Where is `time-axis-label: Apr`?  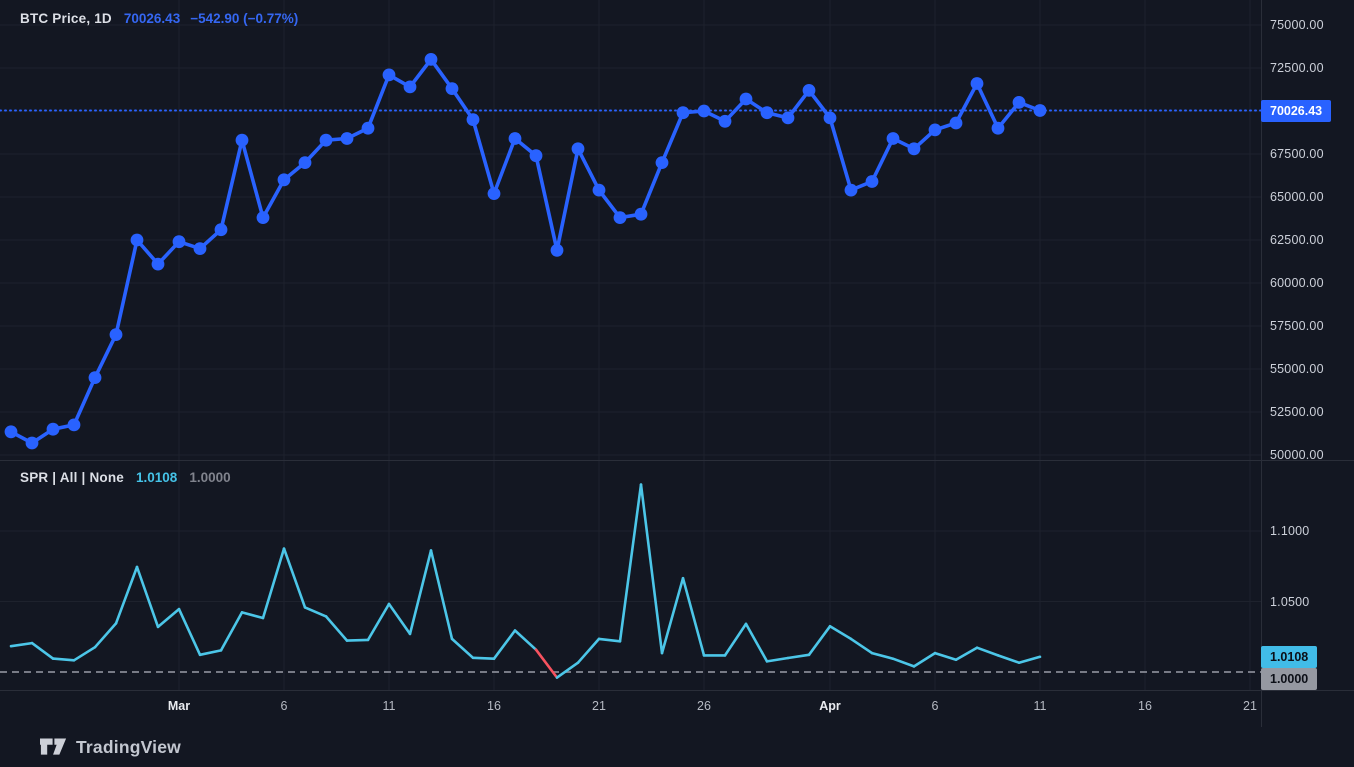 time-axis-label: Apr is located at coordinates (830, 706).